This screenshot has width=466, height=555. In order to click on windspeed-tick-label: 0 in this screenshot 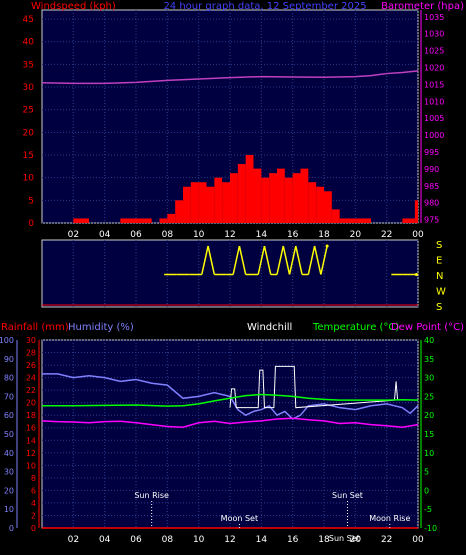, I will do `click(31, 224)`.